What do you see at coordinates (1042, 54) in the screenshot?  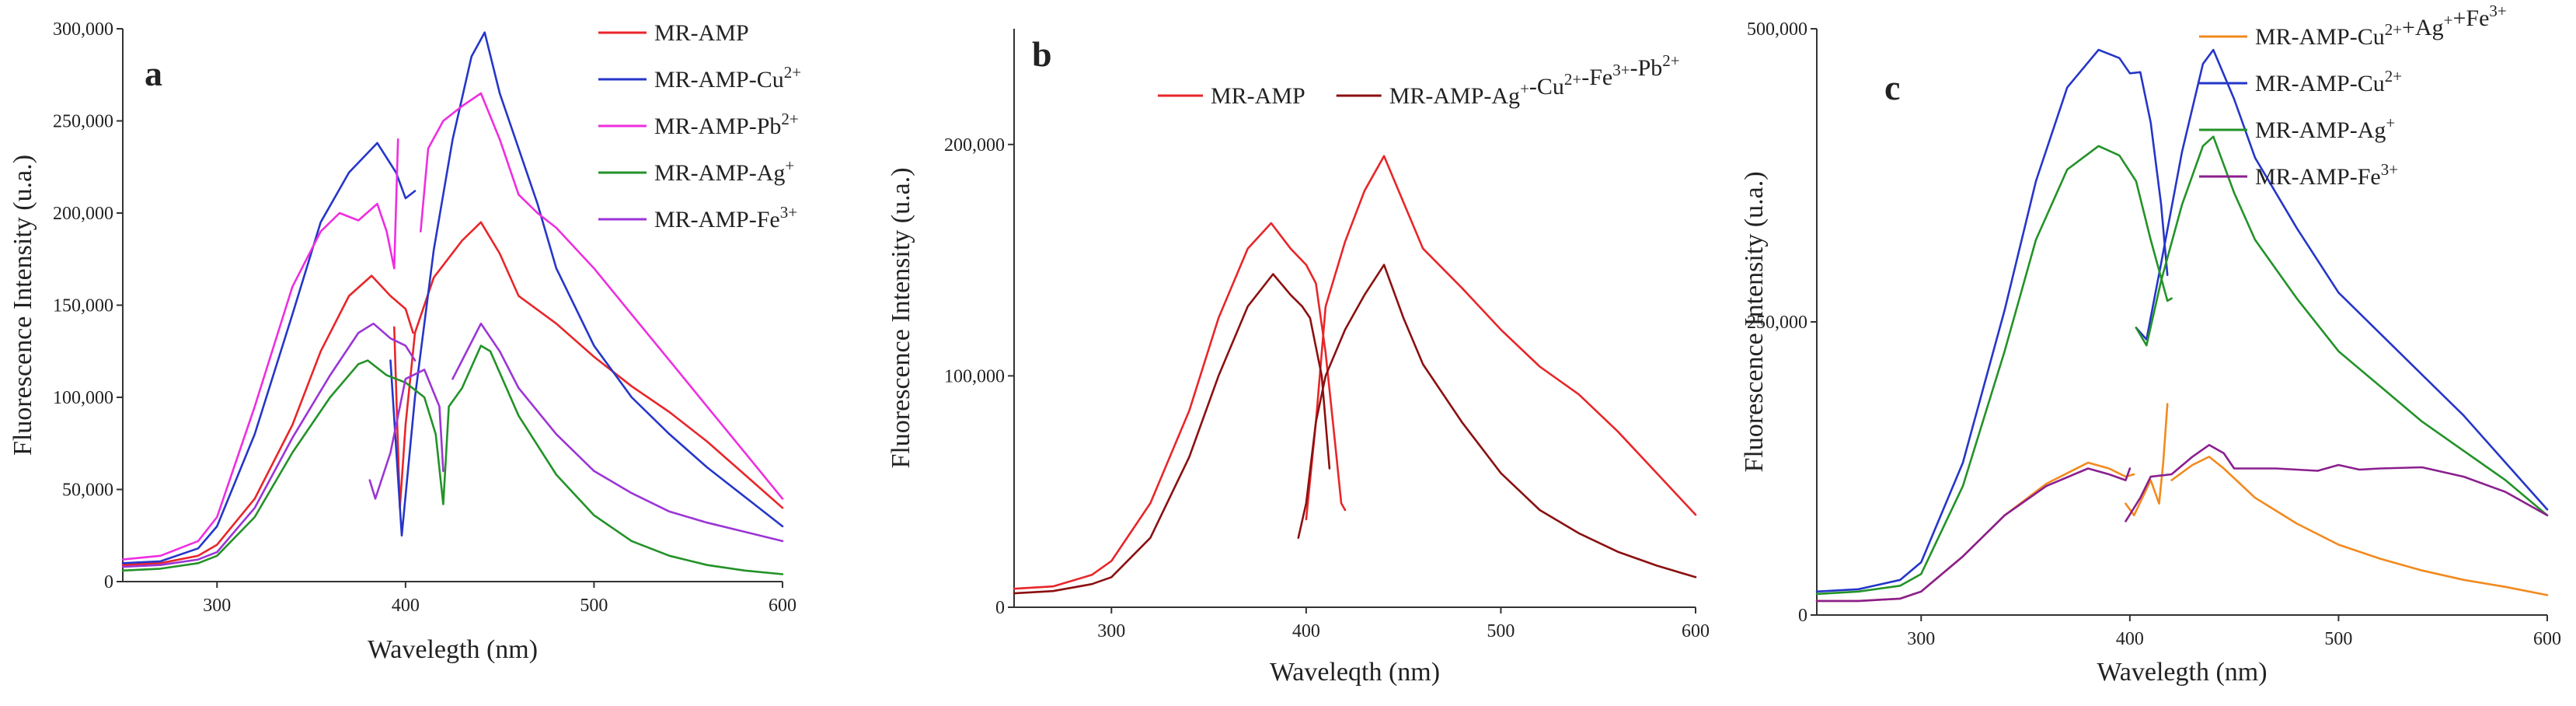 I see `panel-letter: b` at bounding box center [1042, 54].